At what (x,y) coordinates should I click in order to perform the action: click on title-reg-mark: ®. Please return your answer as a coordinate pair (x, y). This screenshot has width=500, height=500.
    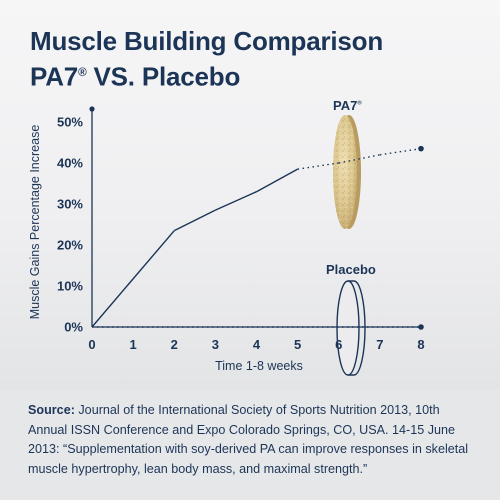
    Looking at the image, I should click on (82, 72).